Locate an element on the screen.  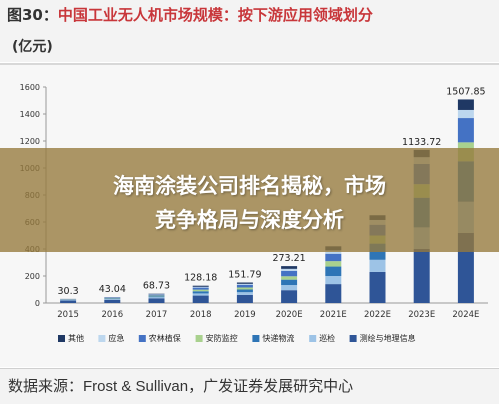
x-tick-label: 2022E is located at coordinates (377, 315).